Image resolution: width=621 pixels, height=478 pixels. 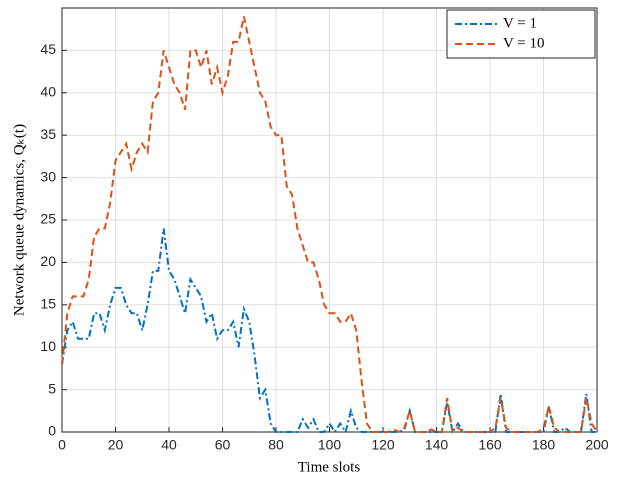 I want to click on y-tick-label: 5, so click(x=52, y=388).